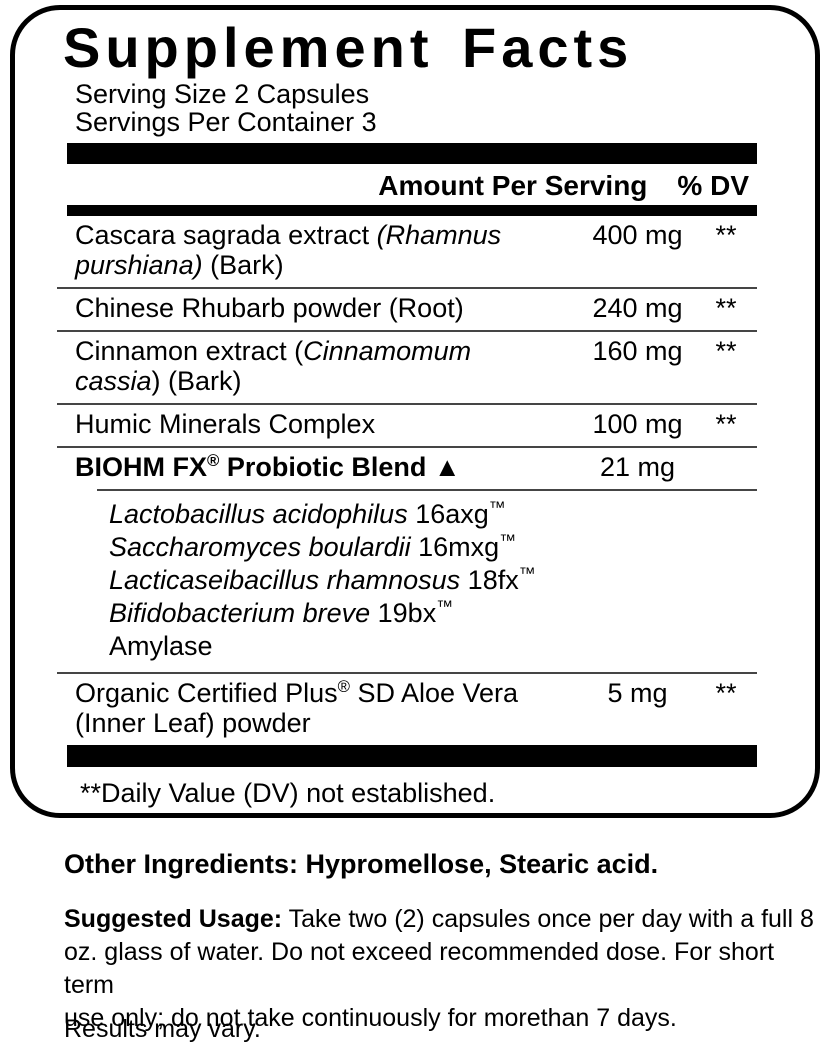 The height and width of the screenshot is (1044, 824). Describe the element at coordinates (637, 693) in the screenshot. I see `ingredient-amount: 5 mg` at that location.